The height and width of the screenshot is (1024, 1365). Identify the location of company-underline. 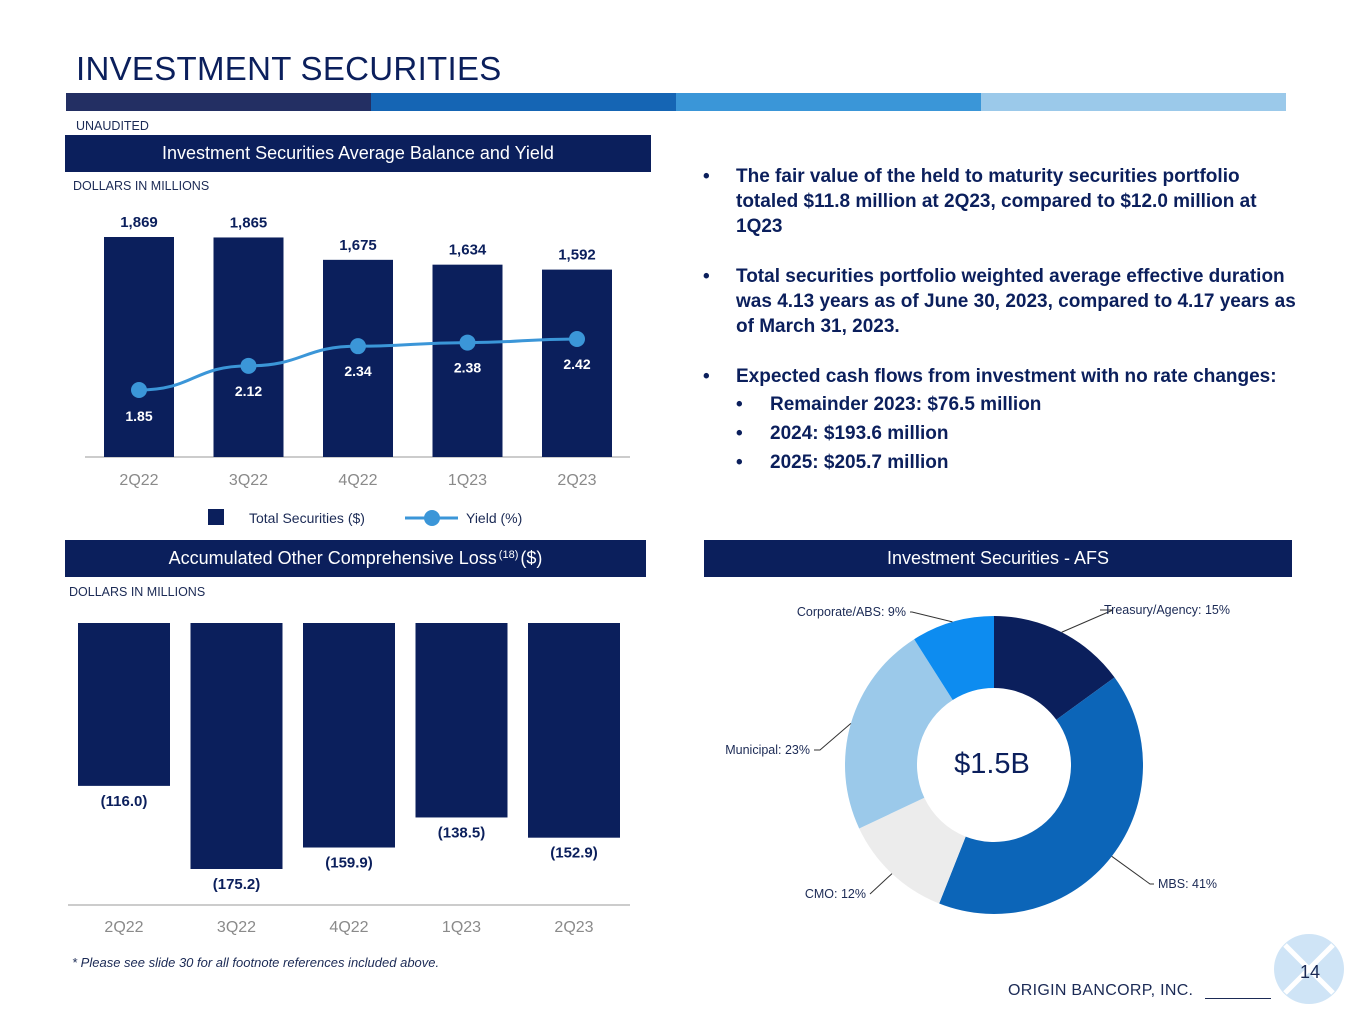
(1238, 998).